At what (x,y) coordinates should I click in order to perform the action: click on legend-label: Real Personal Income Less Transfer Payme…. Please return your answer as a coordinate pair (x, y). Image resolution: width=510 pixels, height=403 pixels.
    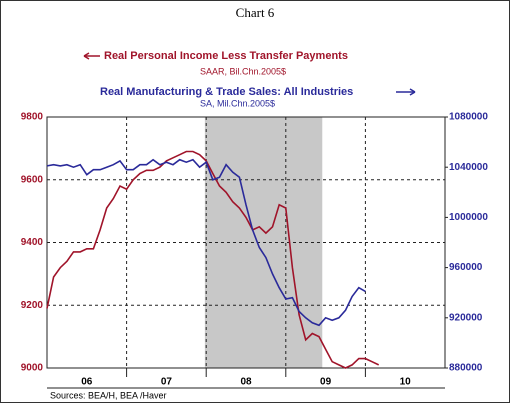
    Looking at the image, I should click on (226, 56).